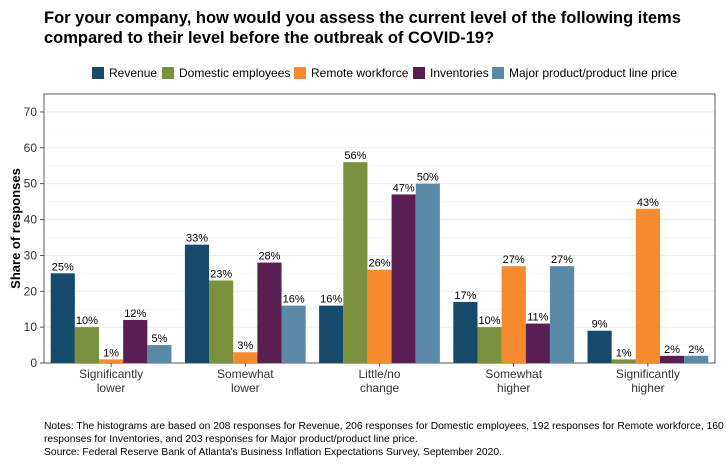 The height and width of the screenshot is (469, 726). I want to click on legend-item-revenue: Revenue, so click(124, 73).